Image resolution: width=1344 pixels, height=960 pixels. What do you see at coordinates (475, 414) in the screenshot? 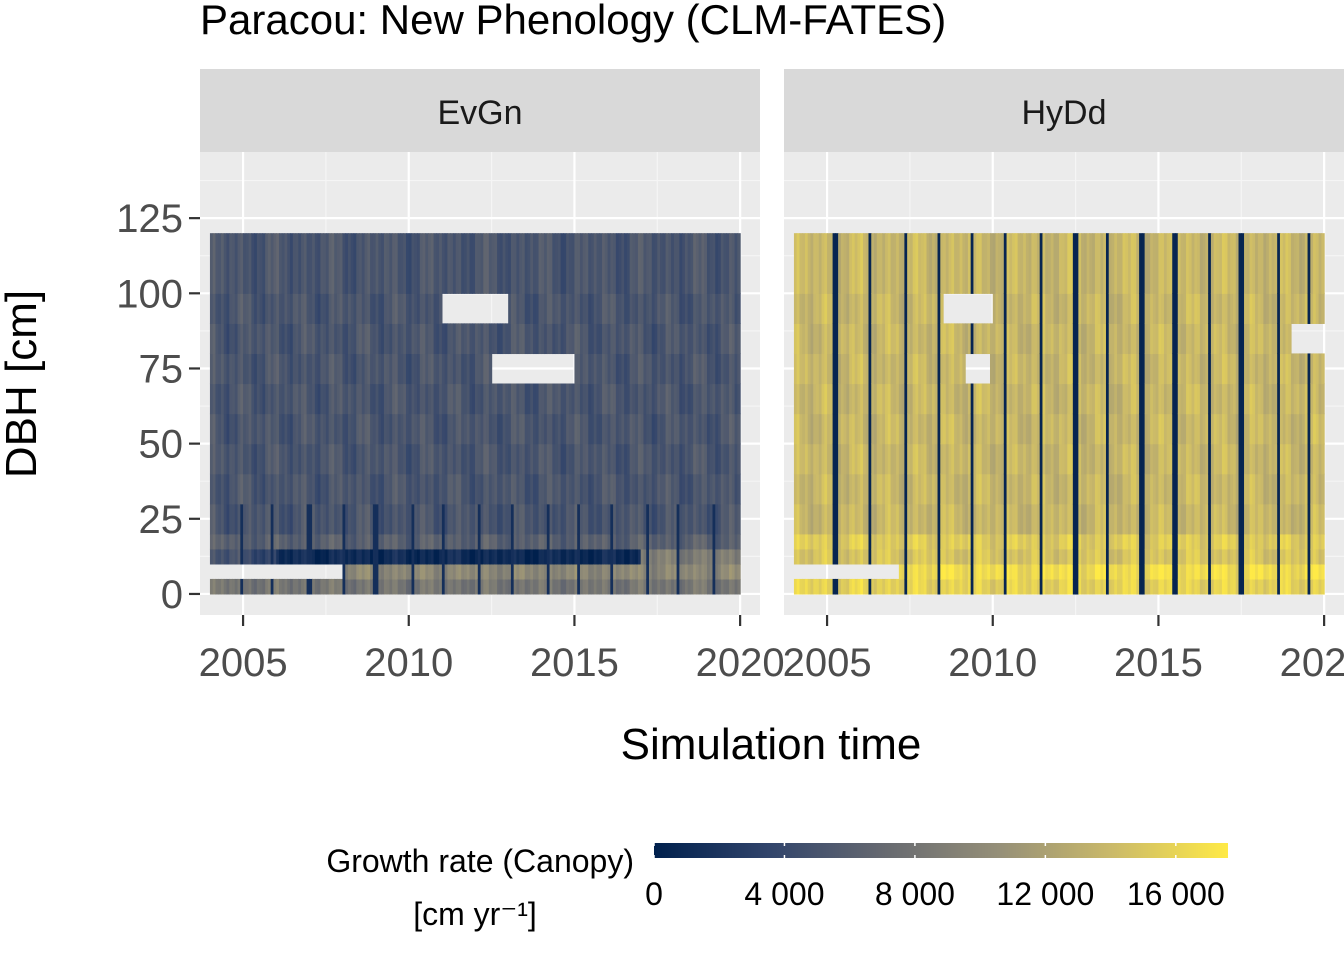
I see `heatmap-evgn` at bounding box center [475, 414].